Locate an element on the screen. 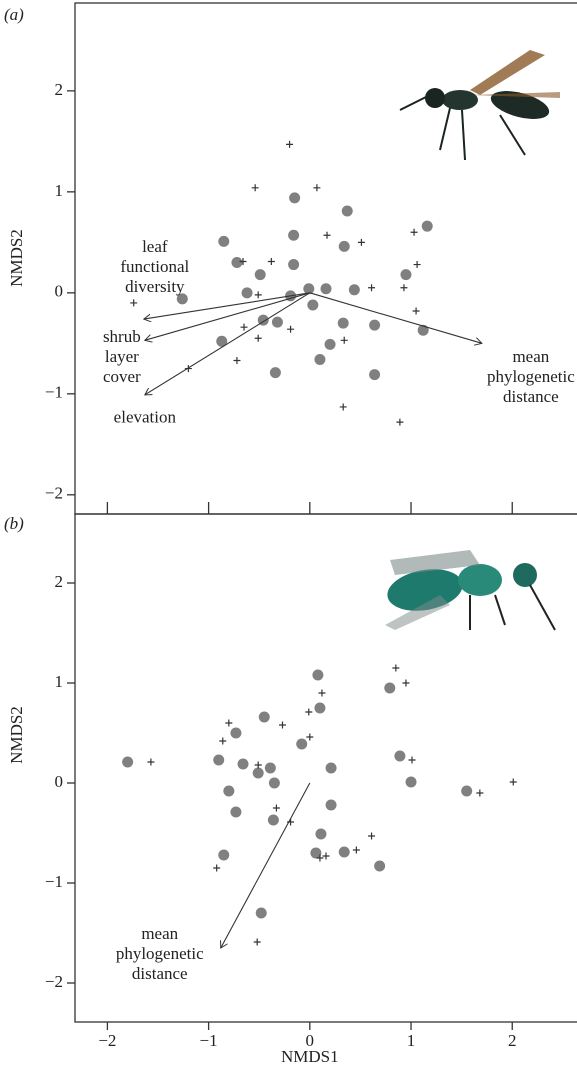 This screenshot has width=577, height=1071. cuckoo-wasp-illustration is located at coordinates (470, 590).